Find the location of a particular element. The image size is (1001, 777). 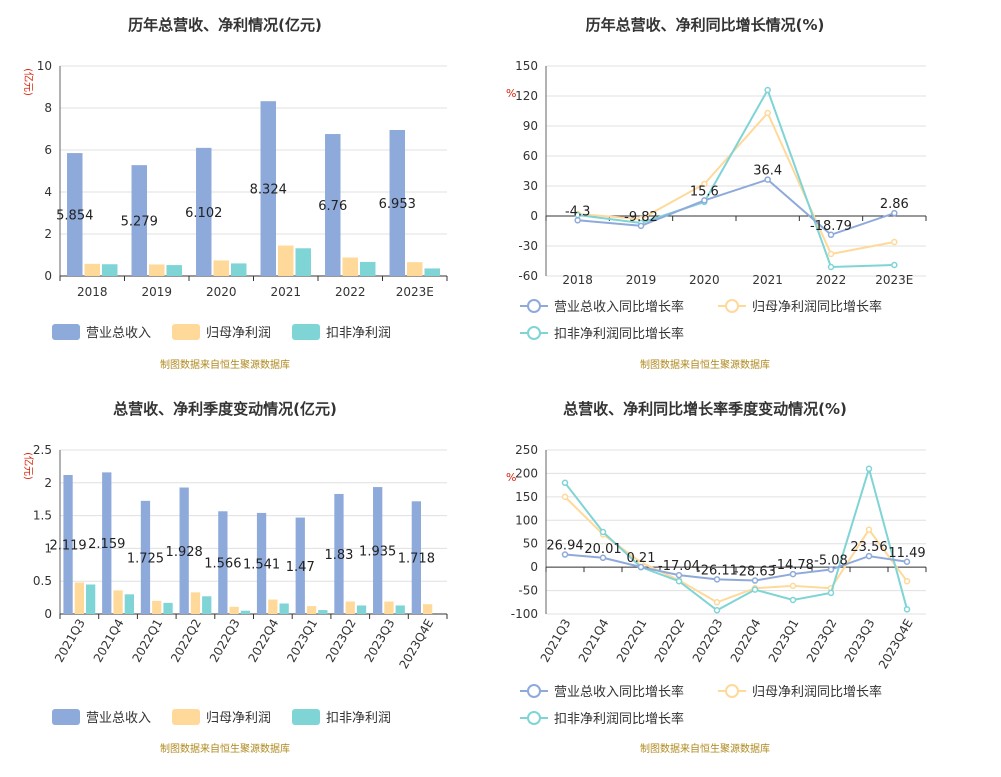

legend-label: 扣非净利润同比增长率 is located at coordinates (619, 719).